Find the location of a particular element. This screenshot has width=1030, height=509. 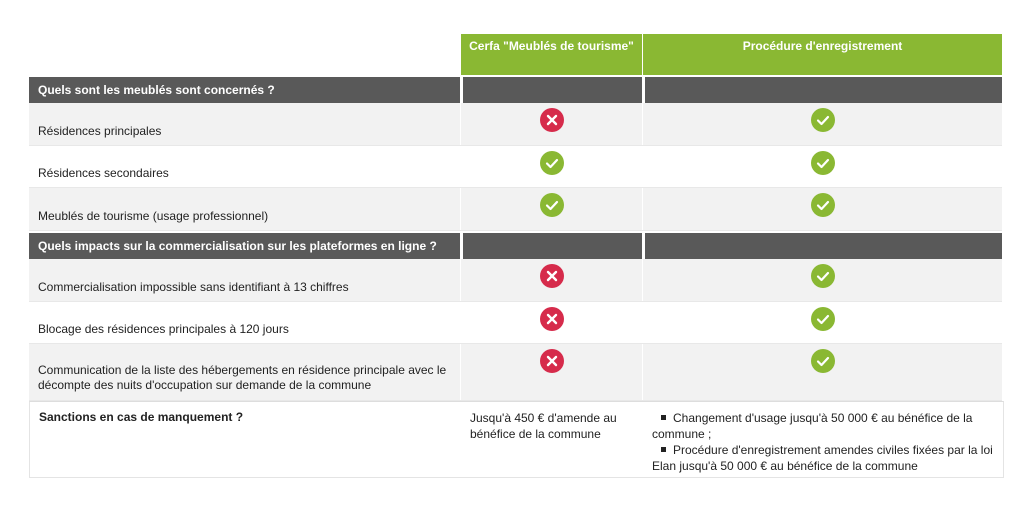

table-row: Résidences principales is located at coordinates (515, 124).